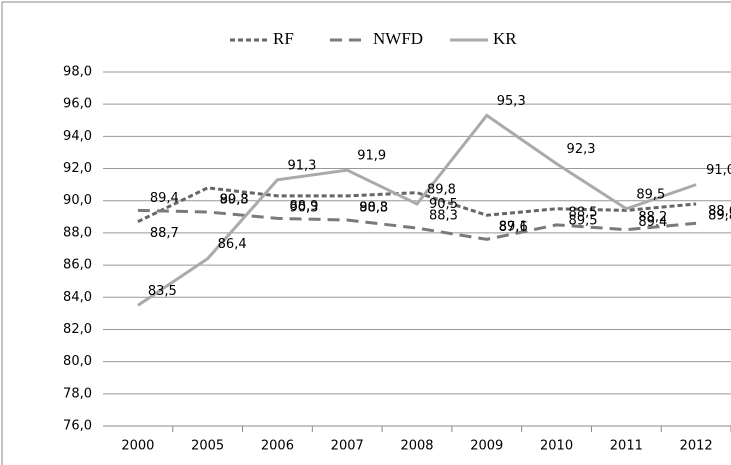  I want to click on x-tick-label: 2000, so click(137, 446).